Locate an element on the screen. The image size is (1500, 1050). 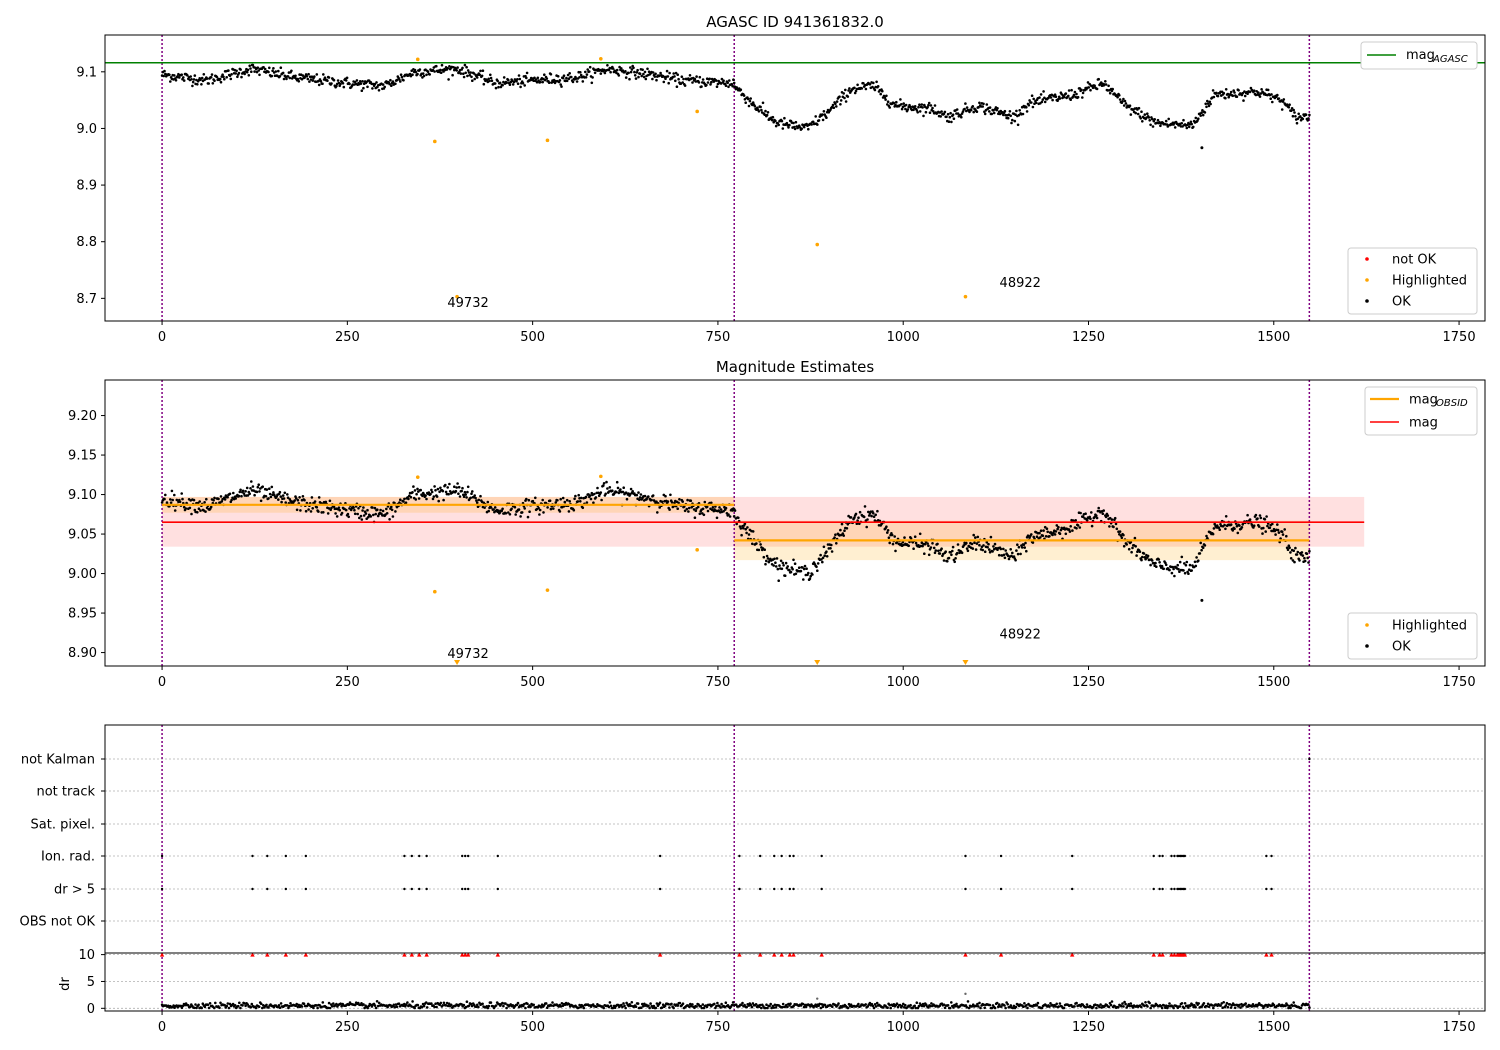
ion-rad-flag is located at coordinates (465, 856).